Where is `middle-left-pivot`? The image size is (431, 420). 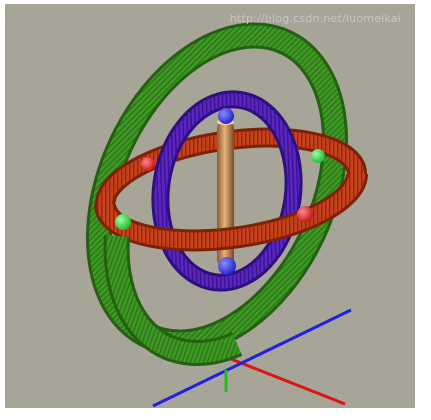 middle-left-pivot is located at coordinates (148, 164).